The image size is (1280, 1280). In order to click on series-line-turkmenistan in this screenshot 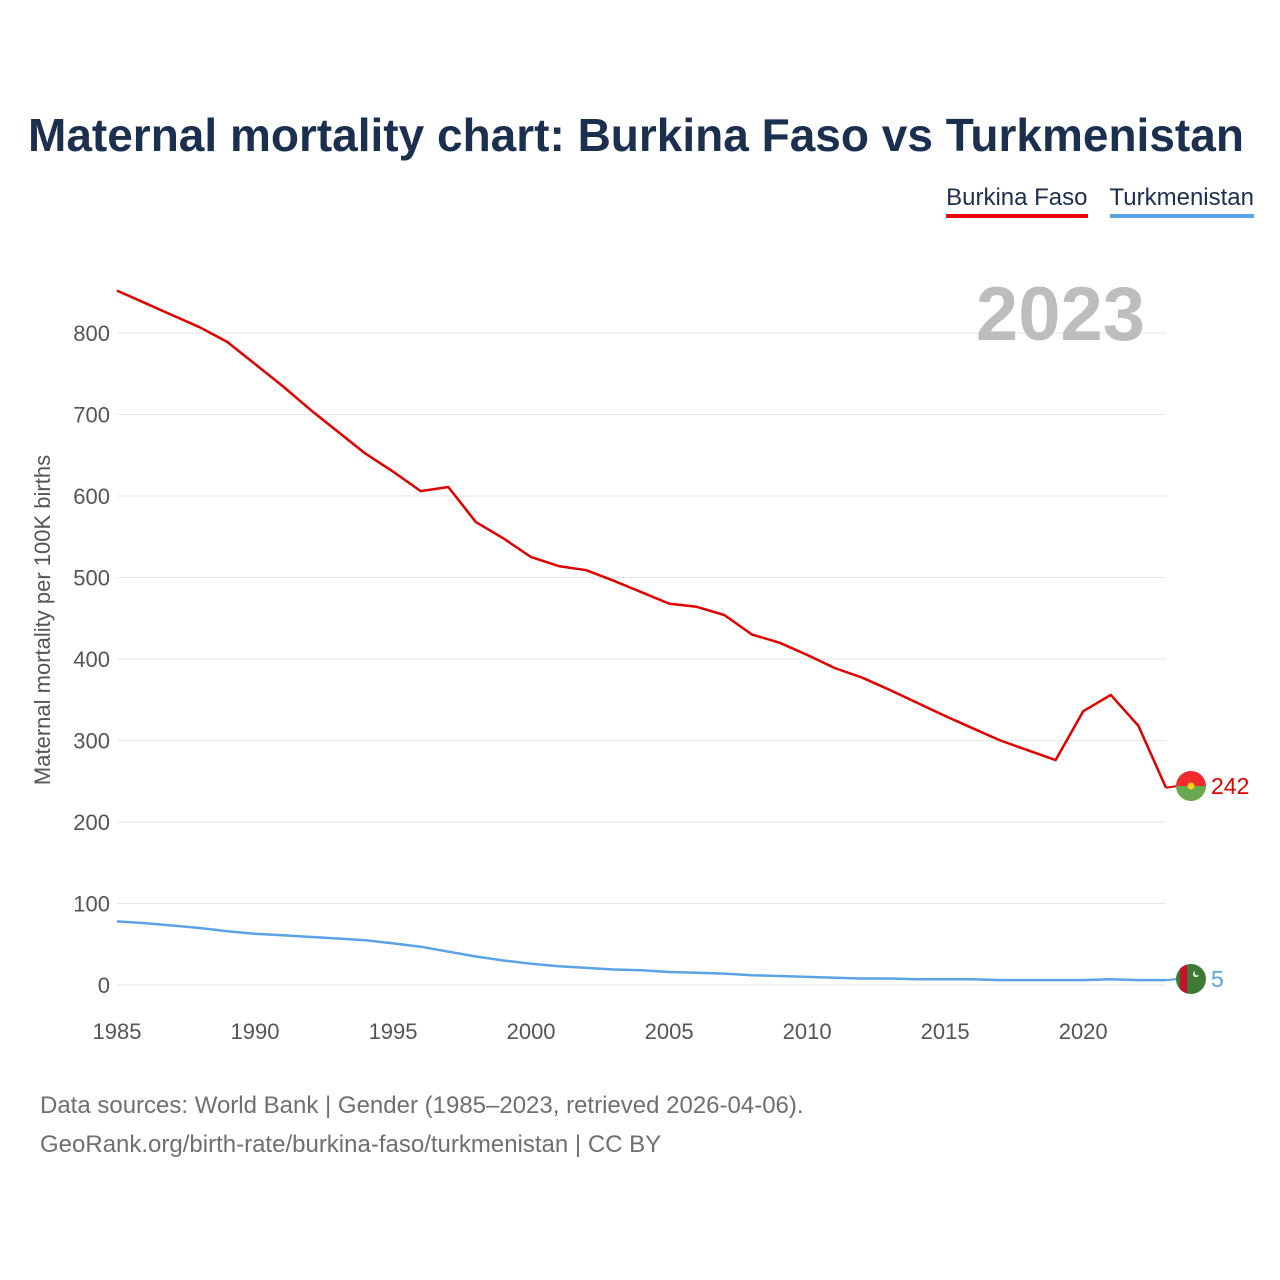, I will do `click(641, 951)`.